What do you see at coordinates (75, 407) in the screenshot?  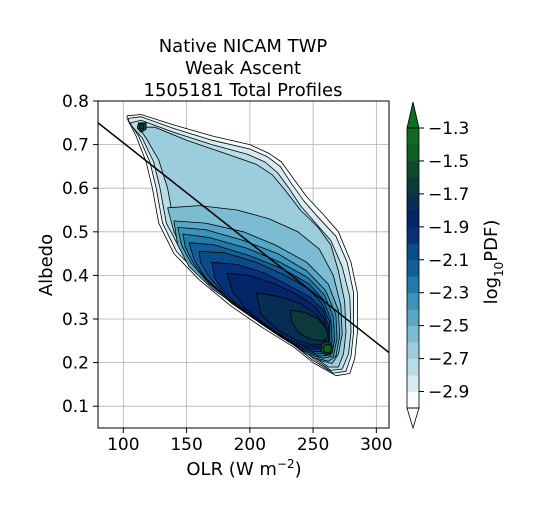 I see `y-tick-label-0: 0.1` at bounding box center [75, 407].